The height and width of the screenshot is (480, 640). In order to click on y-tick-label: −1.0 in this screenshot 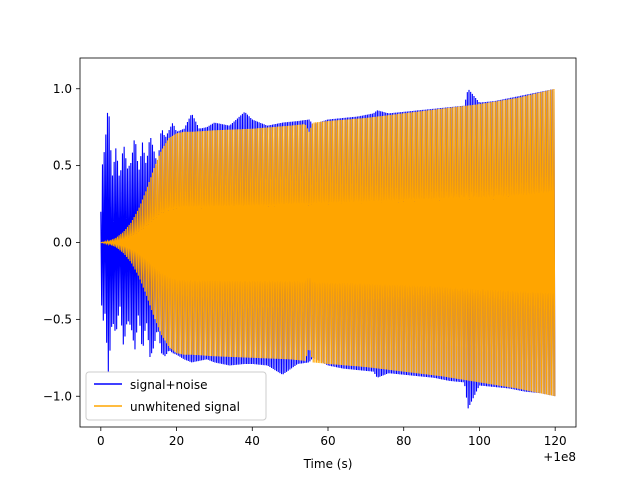, I will do `click(57, 396)`.